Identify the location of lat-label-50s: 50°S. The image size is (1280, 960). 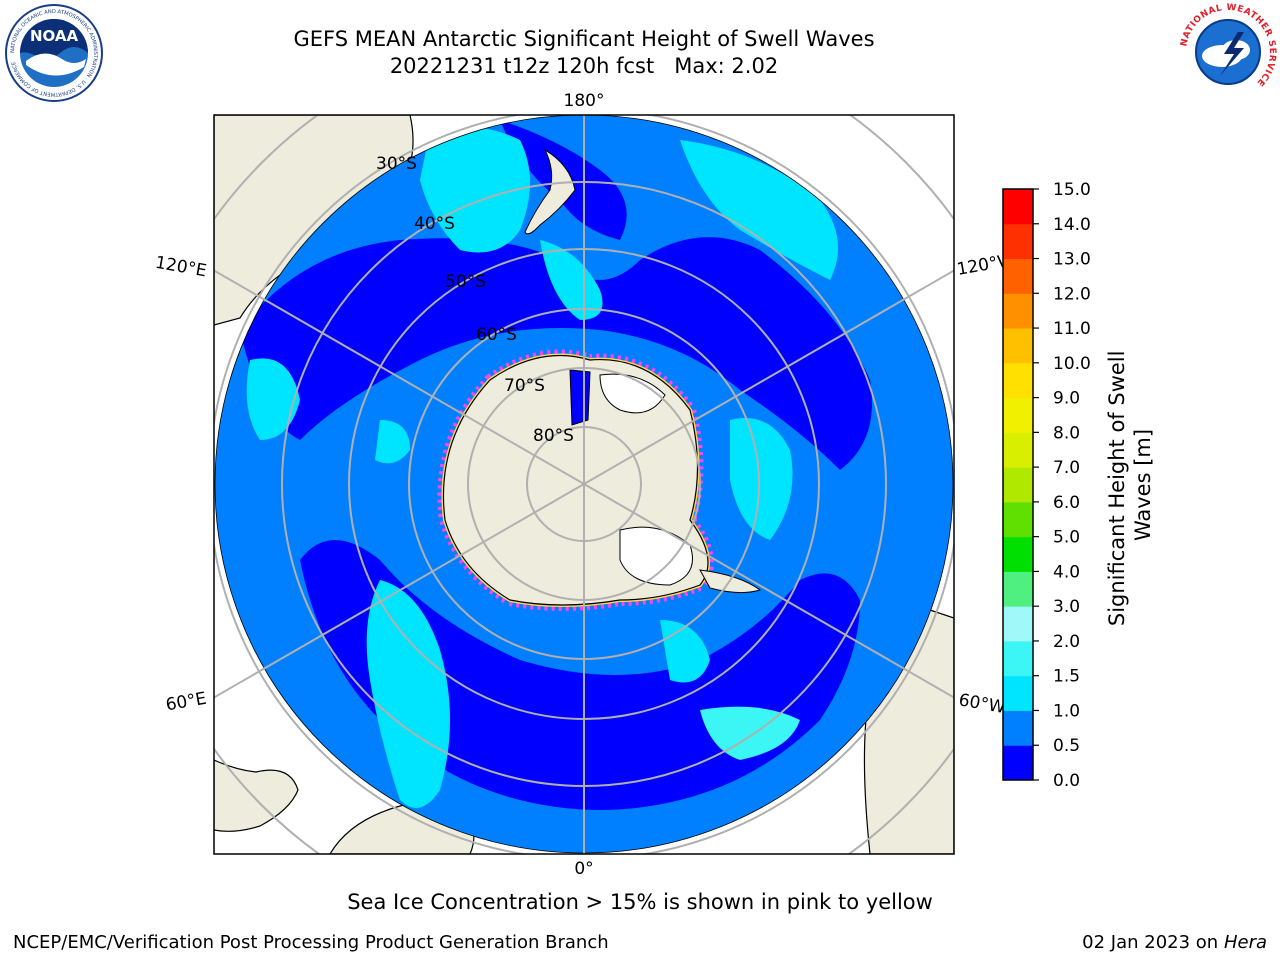
(465, 282).